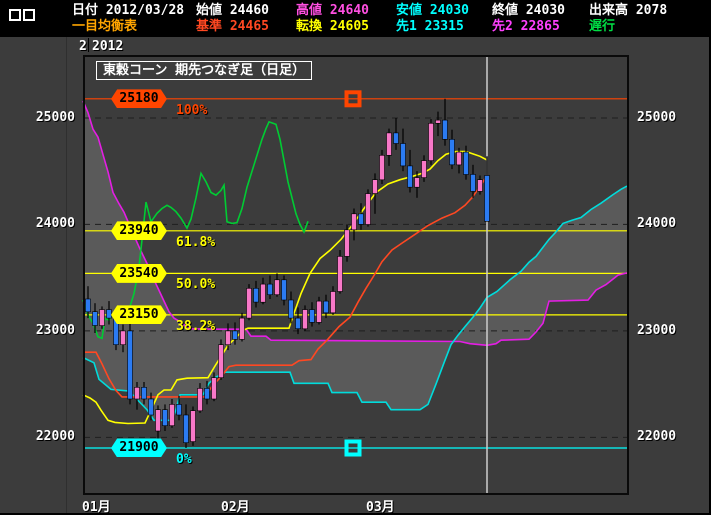 The height and width of the screenshot is (515, 711). I want to click on fib-percent-label: 0%, so click(184, 459).